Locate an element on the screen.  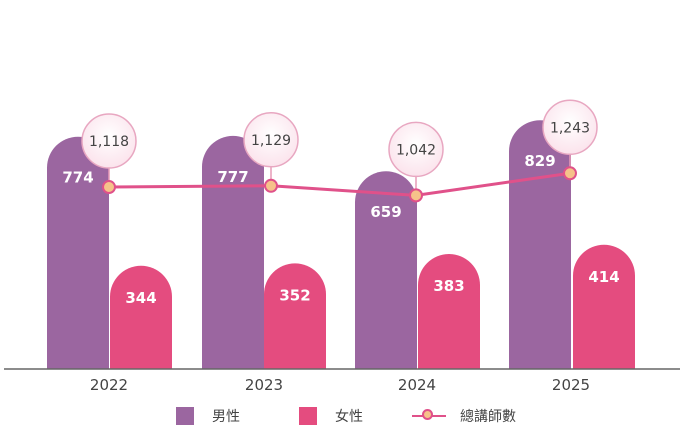
total-label-2025: 1,243 is located at coordinates (570, 128).